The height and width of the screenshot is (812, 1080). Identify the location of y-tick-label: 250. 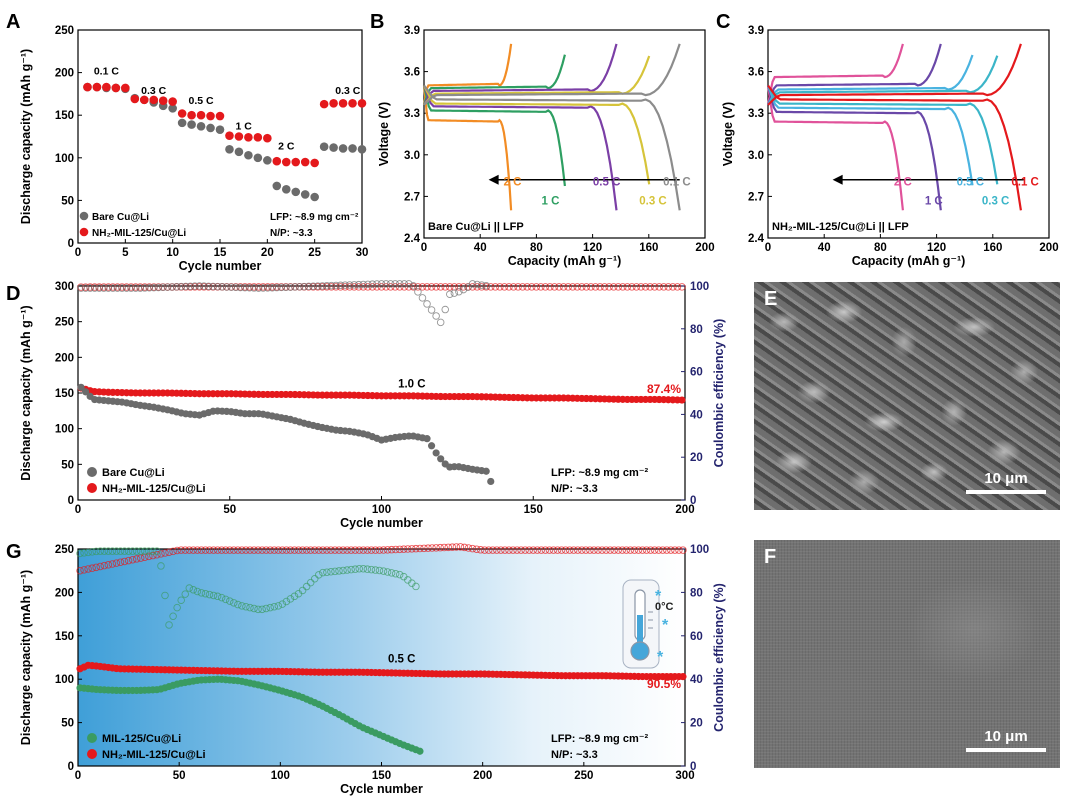
(64, 31).